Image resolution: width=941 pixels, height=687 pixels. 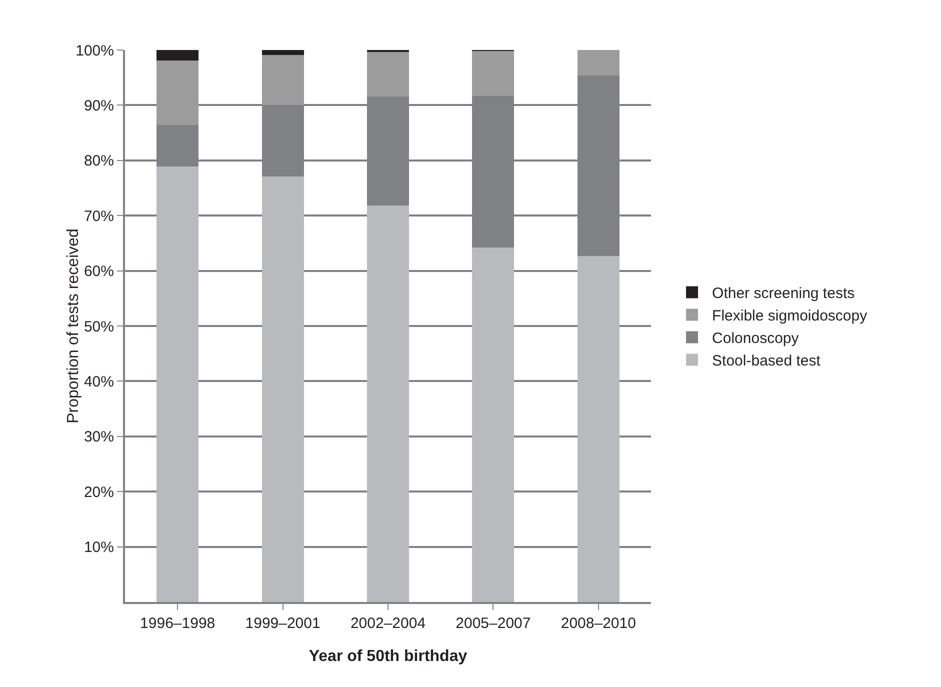 What do you see at coordinates (598, 623) in the screenshot?
I see `x-tick-label: 2008–2010` at bounding box center [598, 623].